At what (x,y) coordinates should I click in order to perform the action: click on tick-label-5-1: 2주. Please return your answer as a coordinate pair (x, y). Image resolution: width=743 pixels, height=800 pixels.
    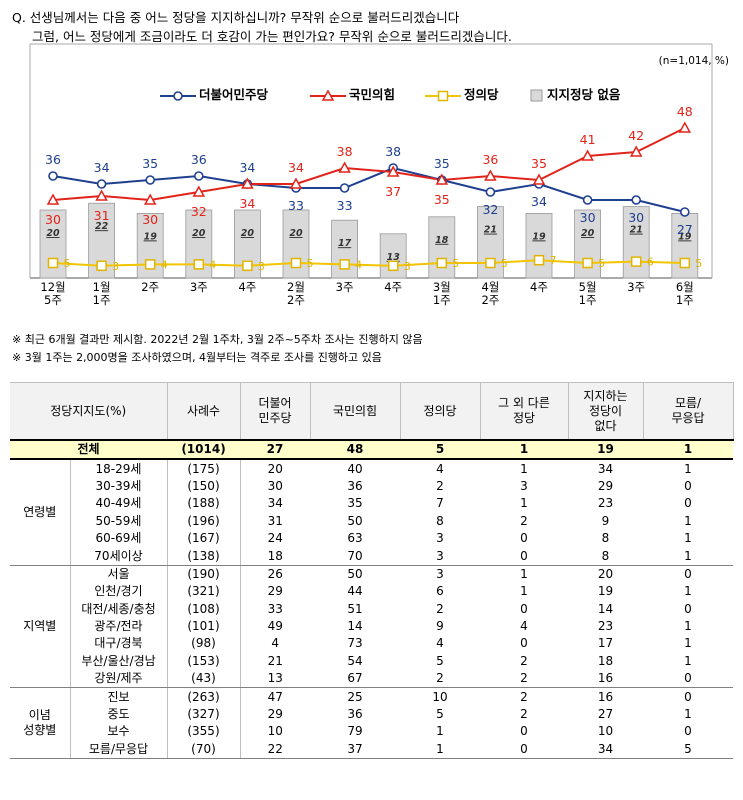
    Looking at the image, I should click on (296, 300).